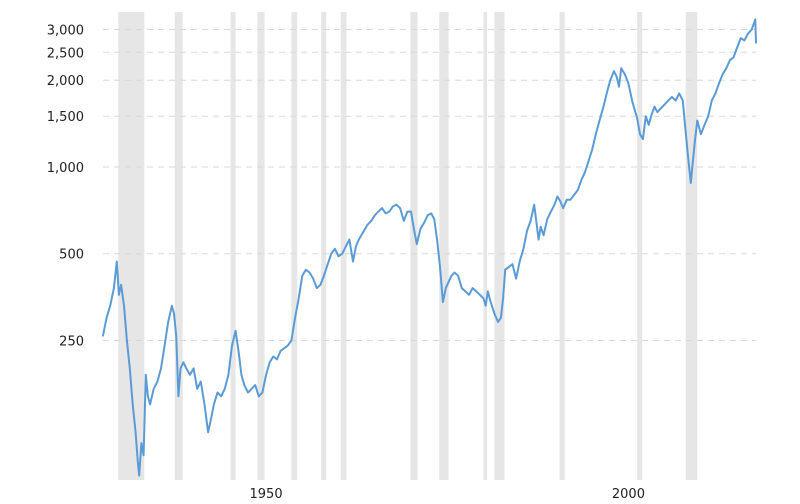 The height and width of the screenshot is (504, 800). I want to click on x-tick-label: 2000, so click(628, 494).